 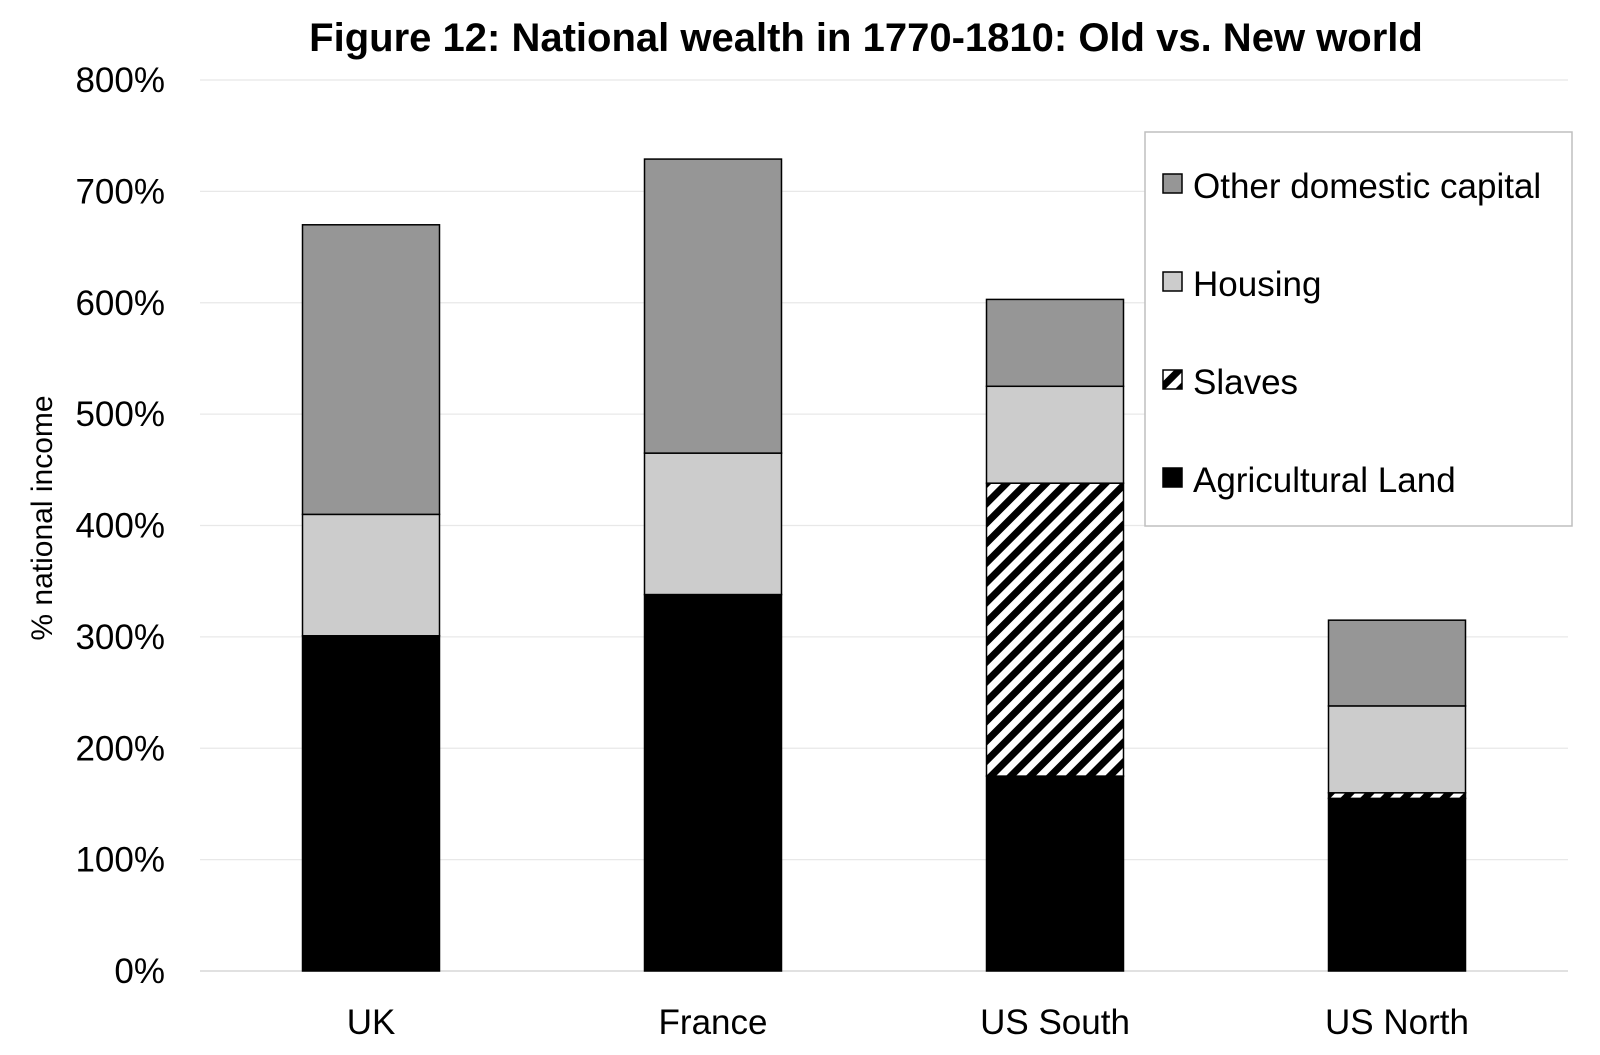 What do you see at coordinates (1397, 1022) in the screenshot?
I see `x-tick-label: US North` at bounding box center [1397, 1022].